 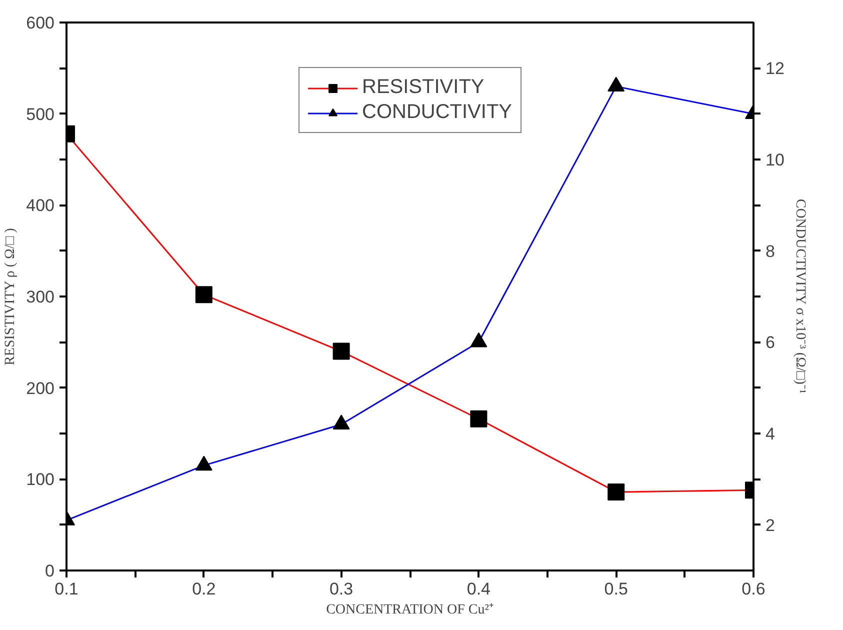 What do you see at coordinates (423, 87) in the screenshot?
I see `legend-label: RESISTIVITY` at bounding box center [423, 87].